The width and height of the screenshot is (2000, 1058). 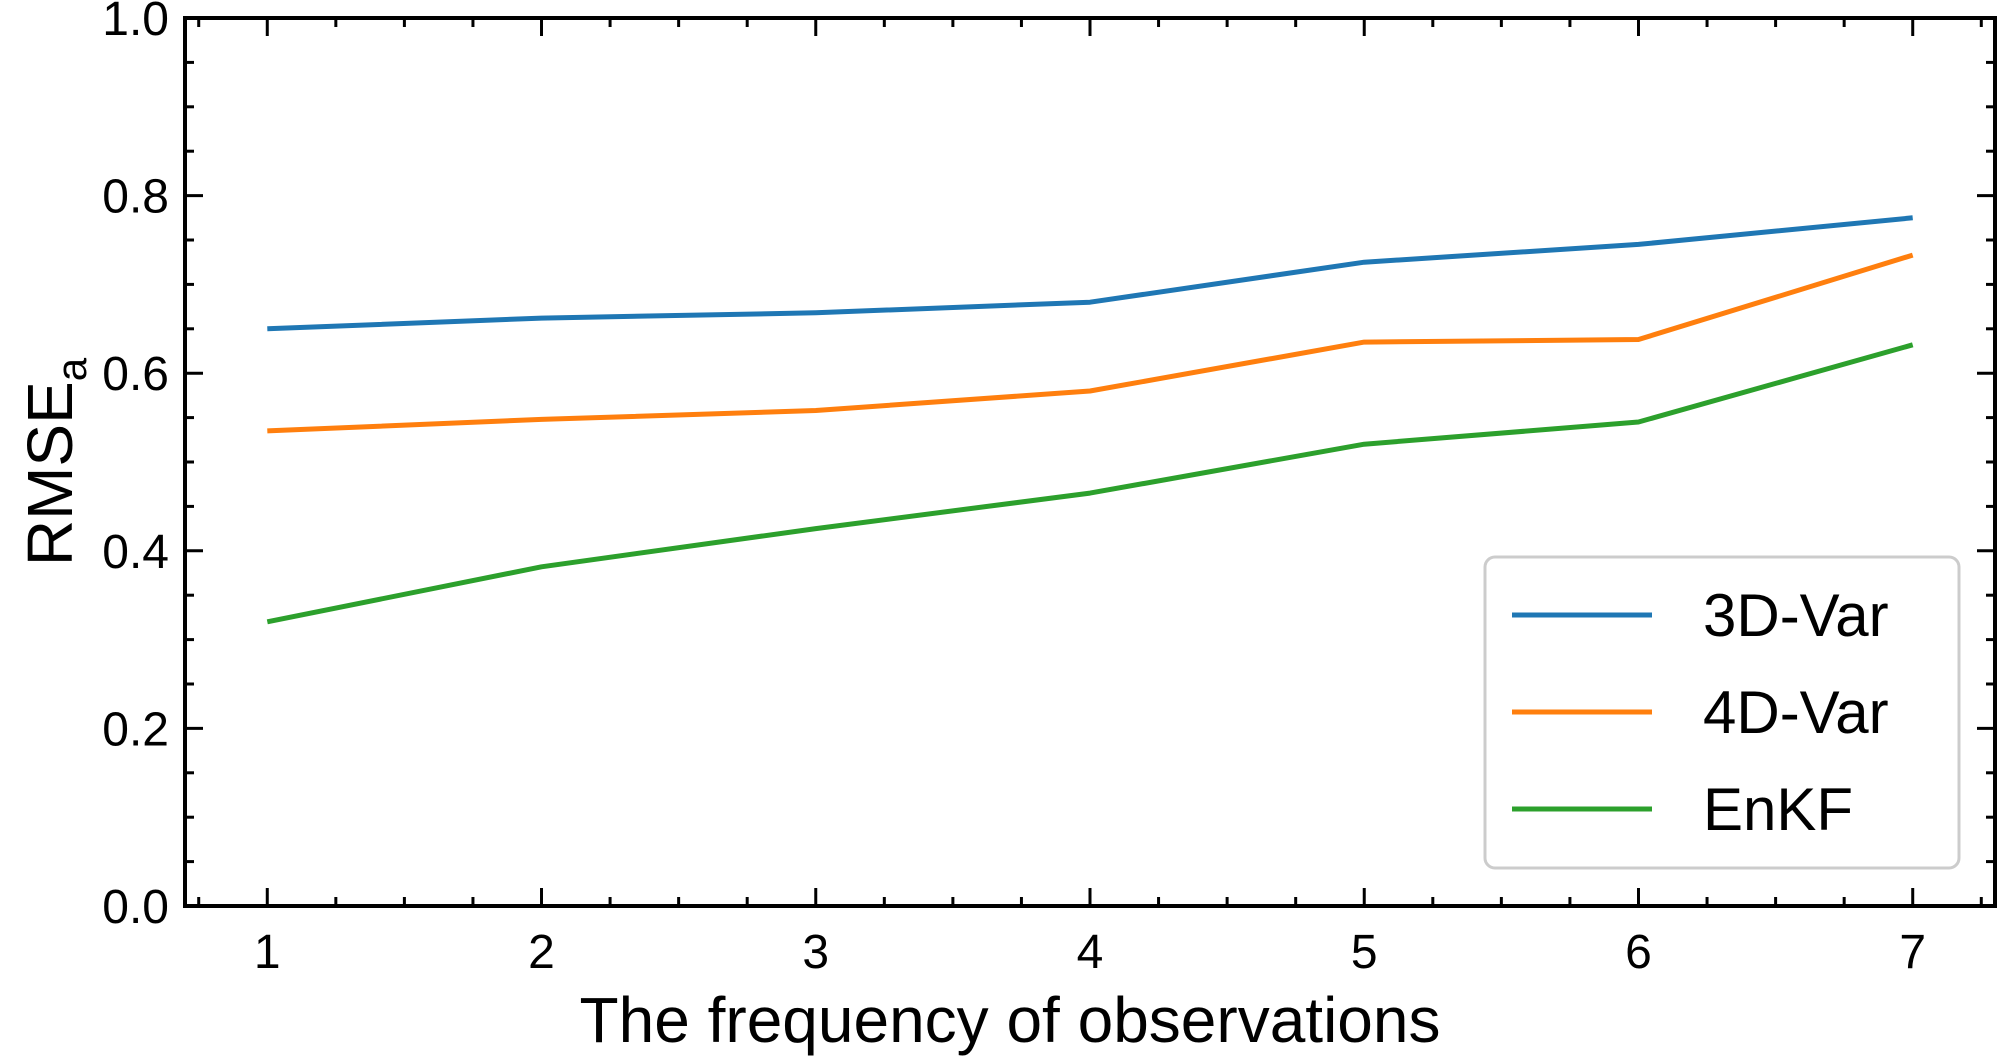 I want to click on x-tick-label: 5, so click(x=1364, y=952).